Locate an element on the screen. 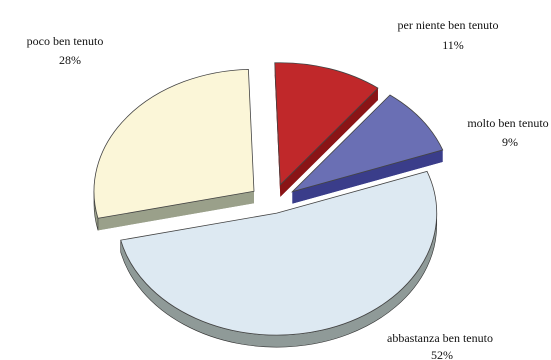 This screenshot has width=551, height=360. slice-poco-ben-tenuto is located at coordinates (174, 149).